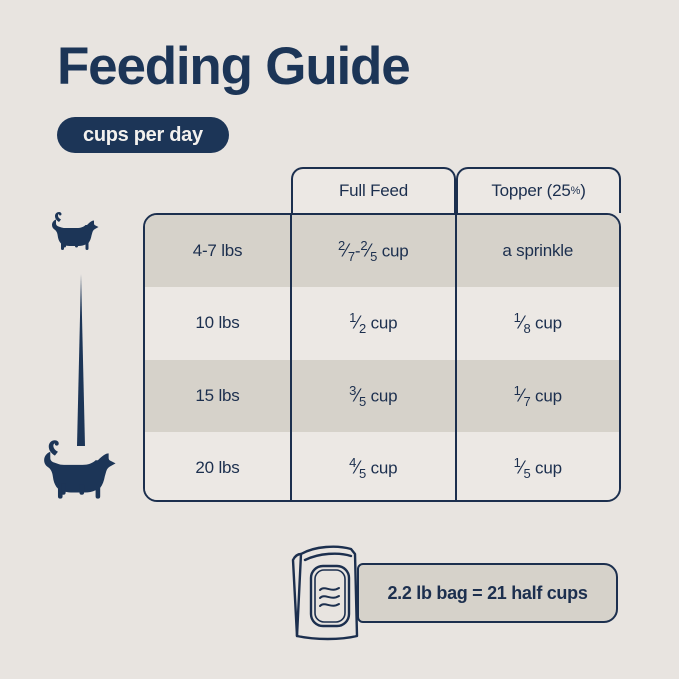 Image resolution: width=679 pixels, height=679 pixels. I want to click on table-row: 15 lbs 3⁄5 cup 1⁄7 cup, so click(382, 395).